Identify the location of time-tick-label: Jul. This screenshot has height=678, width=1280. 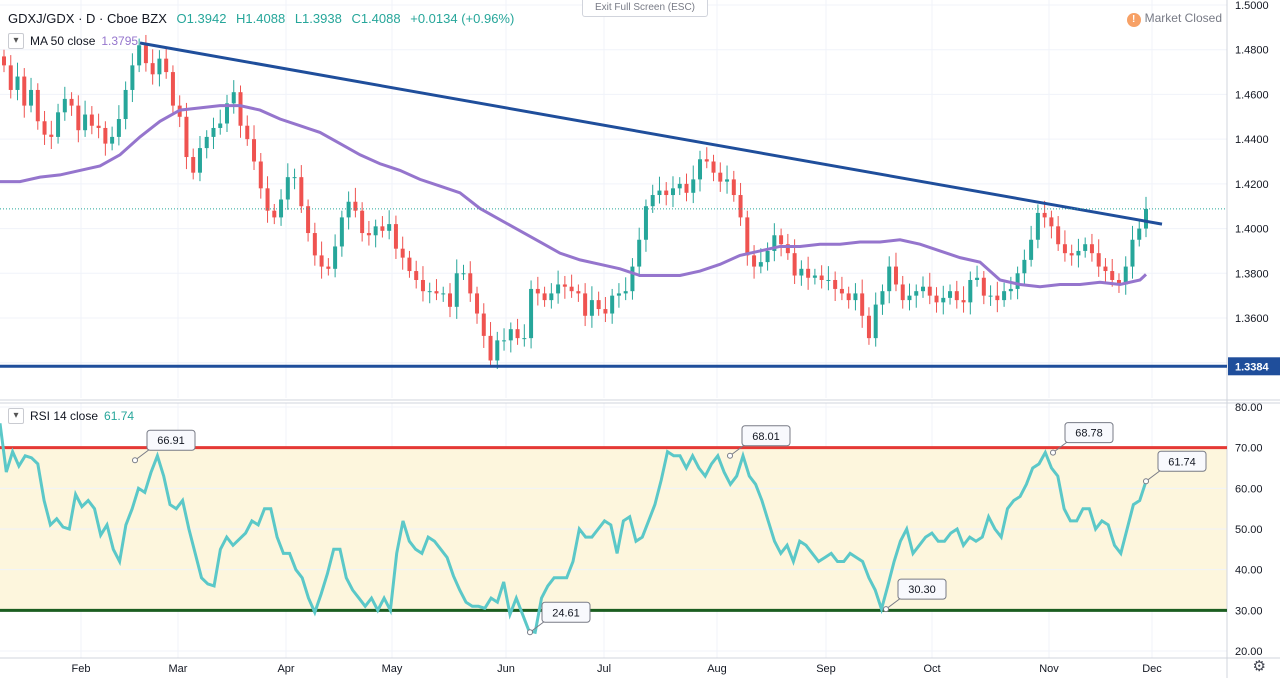
(604, 669).